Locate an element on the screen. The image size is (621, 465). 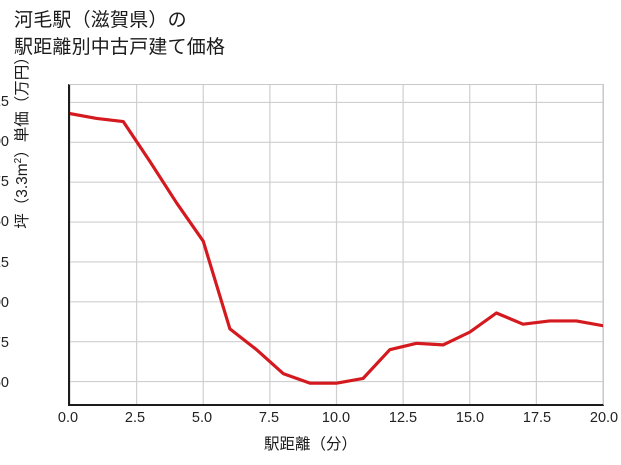
x-tick-label-2: 5.0 is located at coordinates (202, 418).